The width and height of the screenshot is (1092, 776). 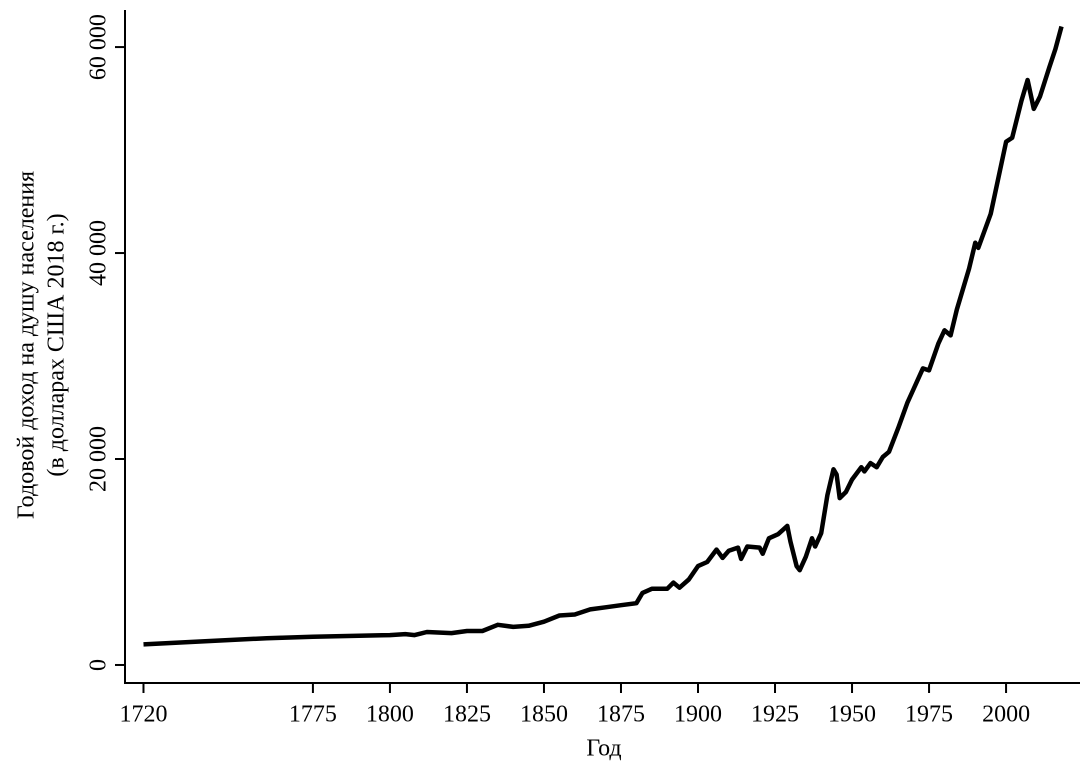 I want to click on x-tick-label: 1900, so click(x=698, y=715).